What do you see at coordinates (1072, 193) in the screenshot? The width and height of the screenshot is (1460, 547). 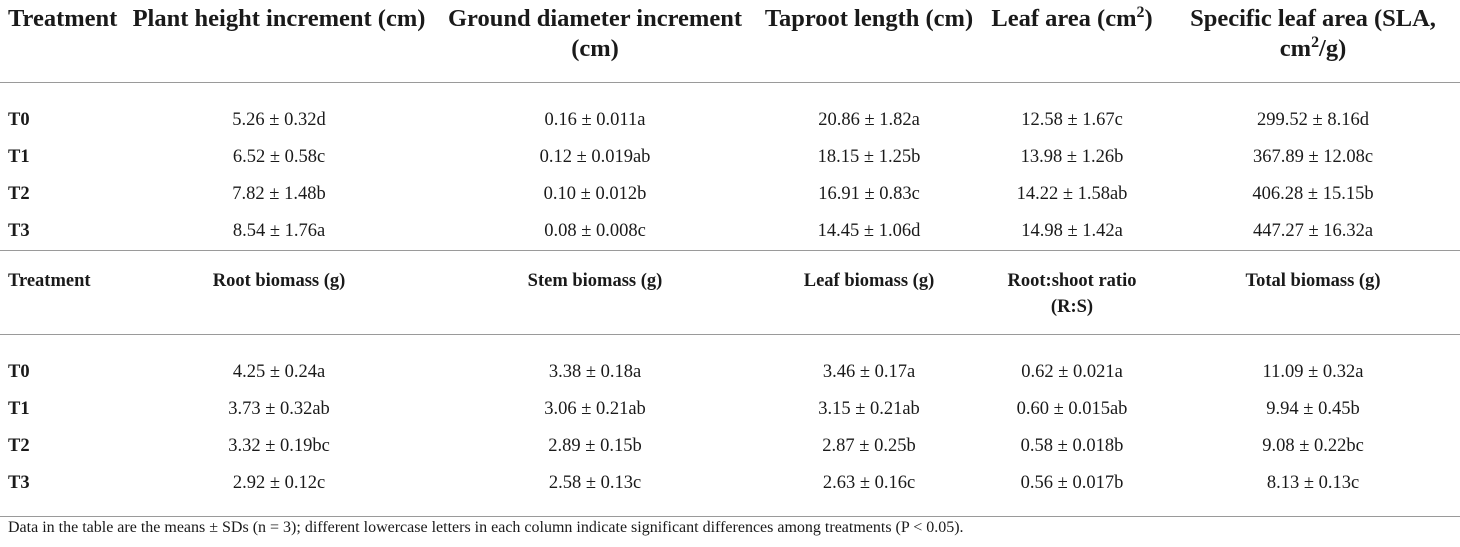 I see `table-cell: 14.22 ± 1.58ab` at bounding box center [1072, 193].